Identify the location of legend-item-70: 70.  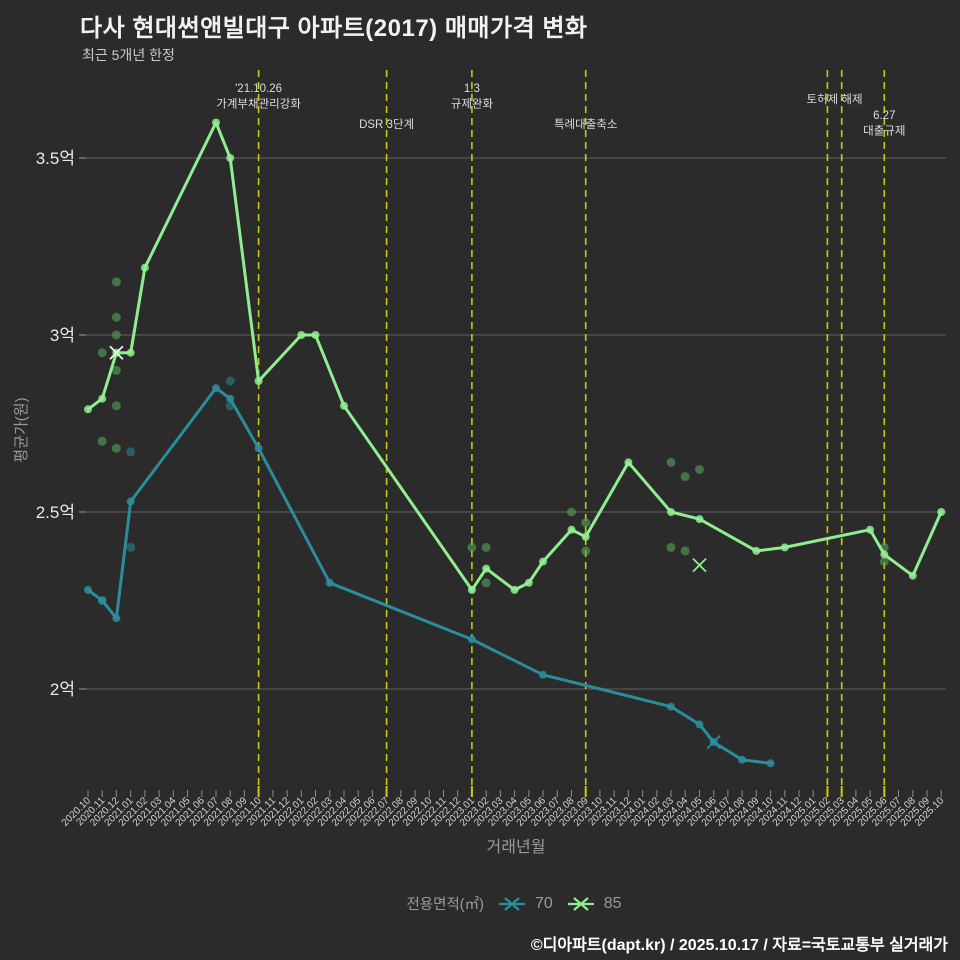
(525, 904).